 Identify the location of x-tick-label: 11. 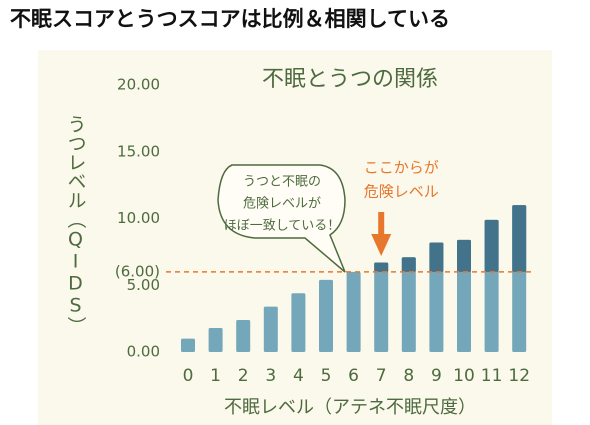
(492, 376).